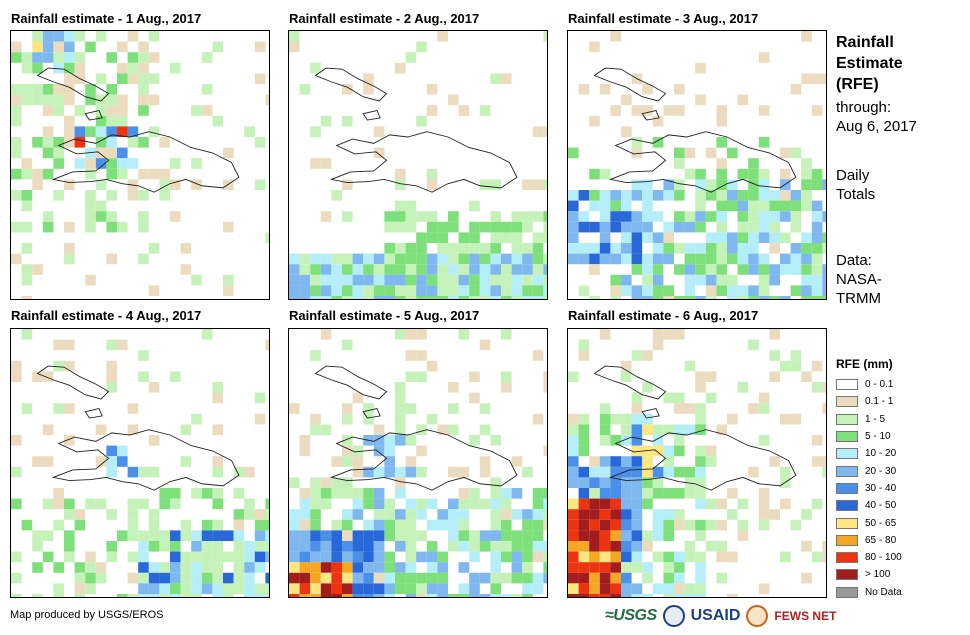 The image size is (970, 635). What do you see at coordinates (855, 185) in the screenshot?
I see `daily-totals-block: Daily Totals` at bounding box center [855, 185].